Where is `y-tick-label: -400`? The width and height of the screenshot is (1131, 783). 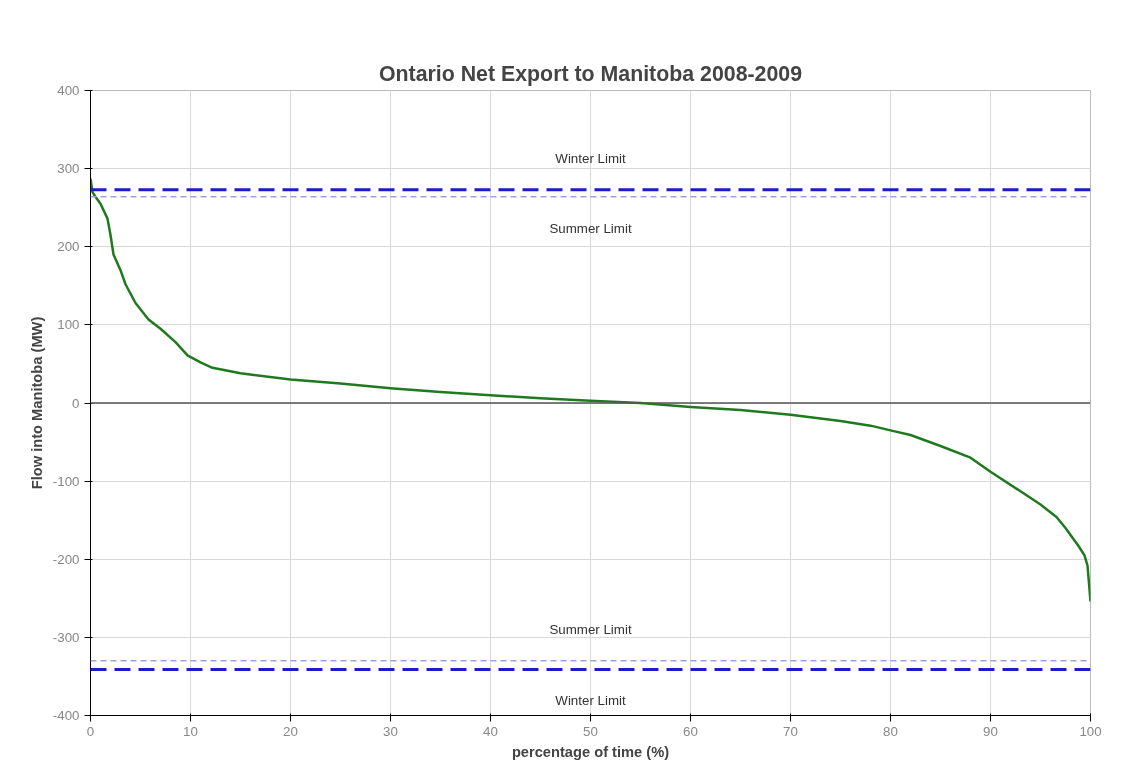 y-tick-label: -400 is located at coordinates (66, 715).